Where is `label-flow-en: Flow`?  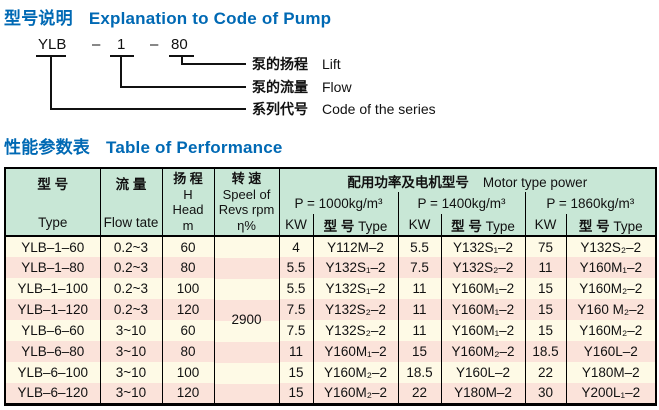 label-flow-en: Flow is located at coordinates (337, 87).